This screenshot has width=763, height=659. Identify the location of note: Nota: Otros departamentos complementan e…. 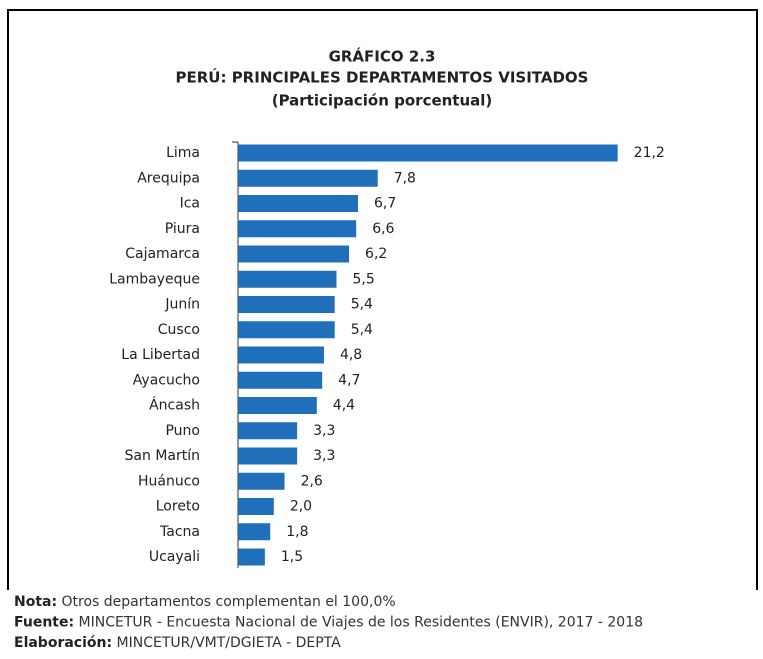
(205, 602).